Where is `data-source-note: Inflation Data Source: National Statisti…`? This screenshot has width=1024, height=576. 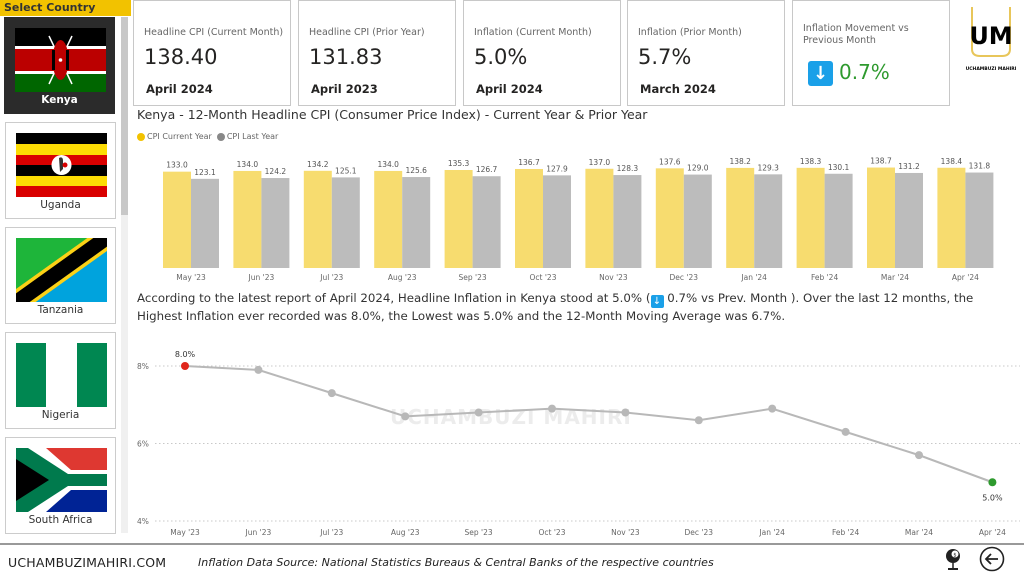
data-source-note: Inflation Data Source: National Statisti… is located at coordinates (456, 562).